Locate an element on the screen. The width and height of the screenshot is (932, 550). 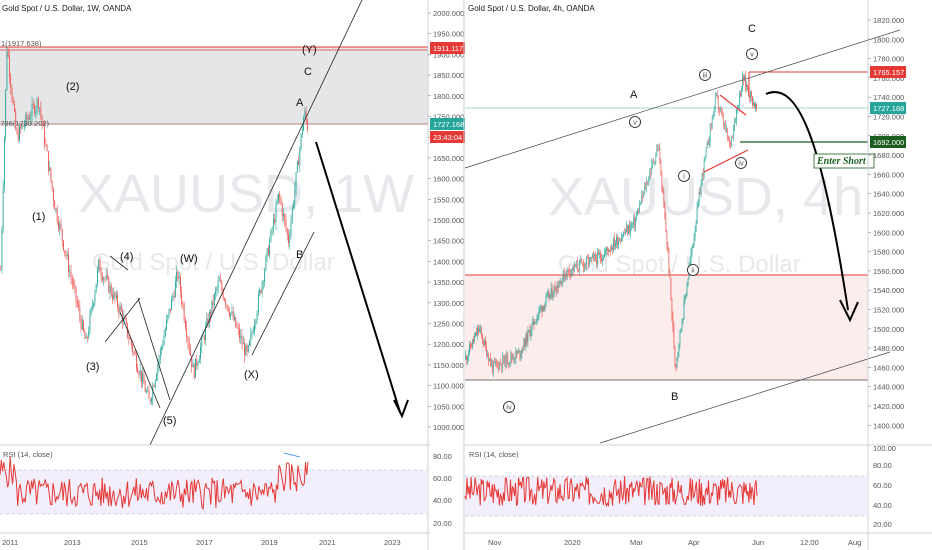
right-rsi-axis: 100.00 80.00 60.00 40.00 20.00 is located at coordinates (884, 486).